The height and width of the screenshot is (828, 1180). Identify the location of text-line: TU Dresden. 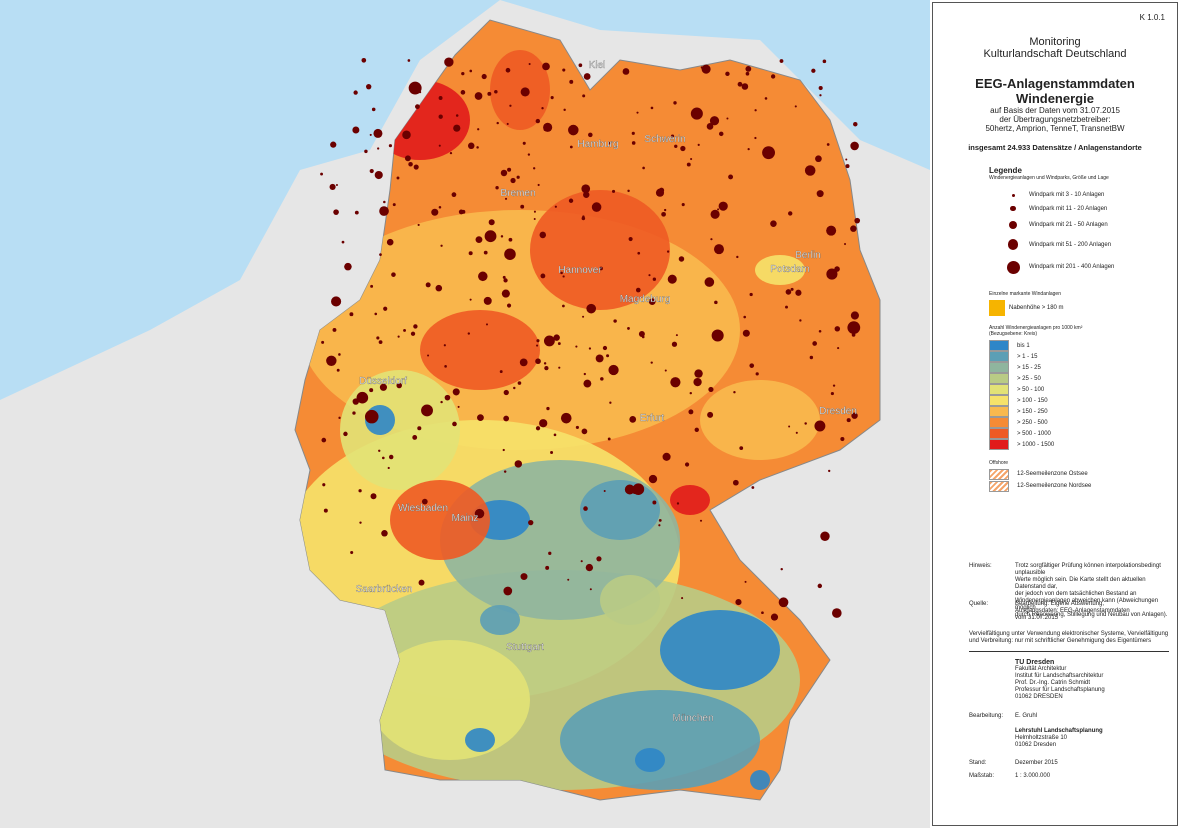
(1035, 662).